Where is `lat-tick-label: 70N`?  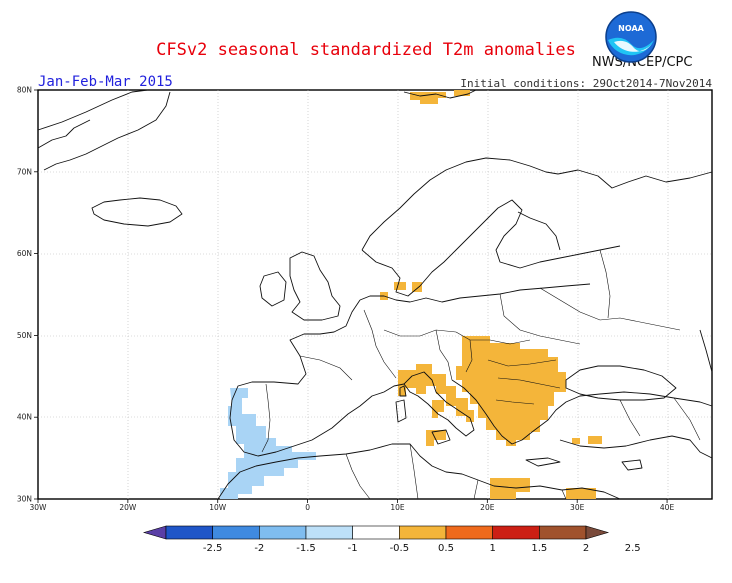
lat-tick-label: 70N is located at coordinates (24, 171).